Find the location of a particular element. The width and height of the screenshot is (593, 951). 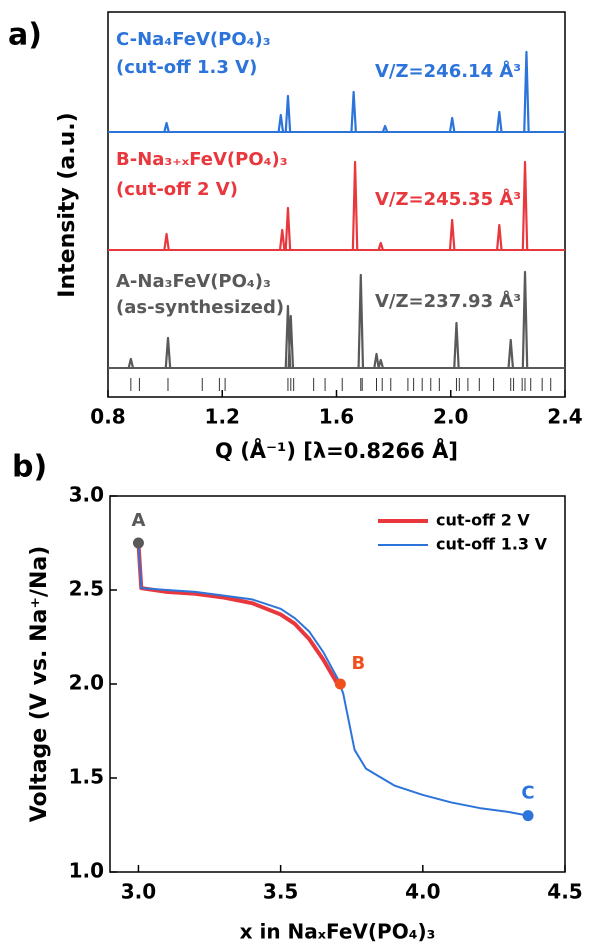

y-axis-label: Intensity (a.u.) is located at coordinates (67, 204).